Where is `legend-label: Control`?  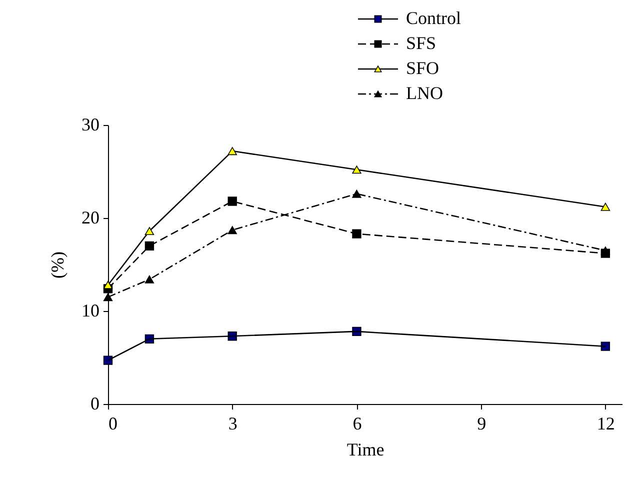 legend-label: Control is located at coordinates (434, 18).